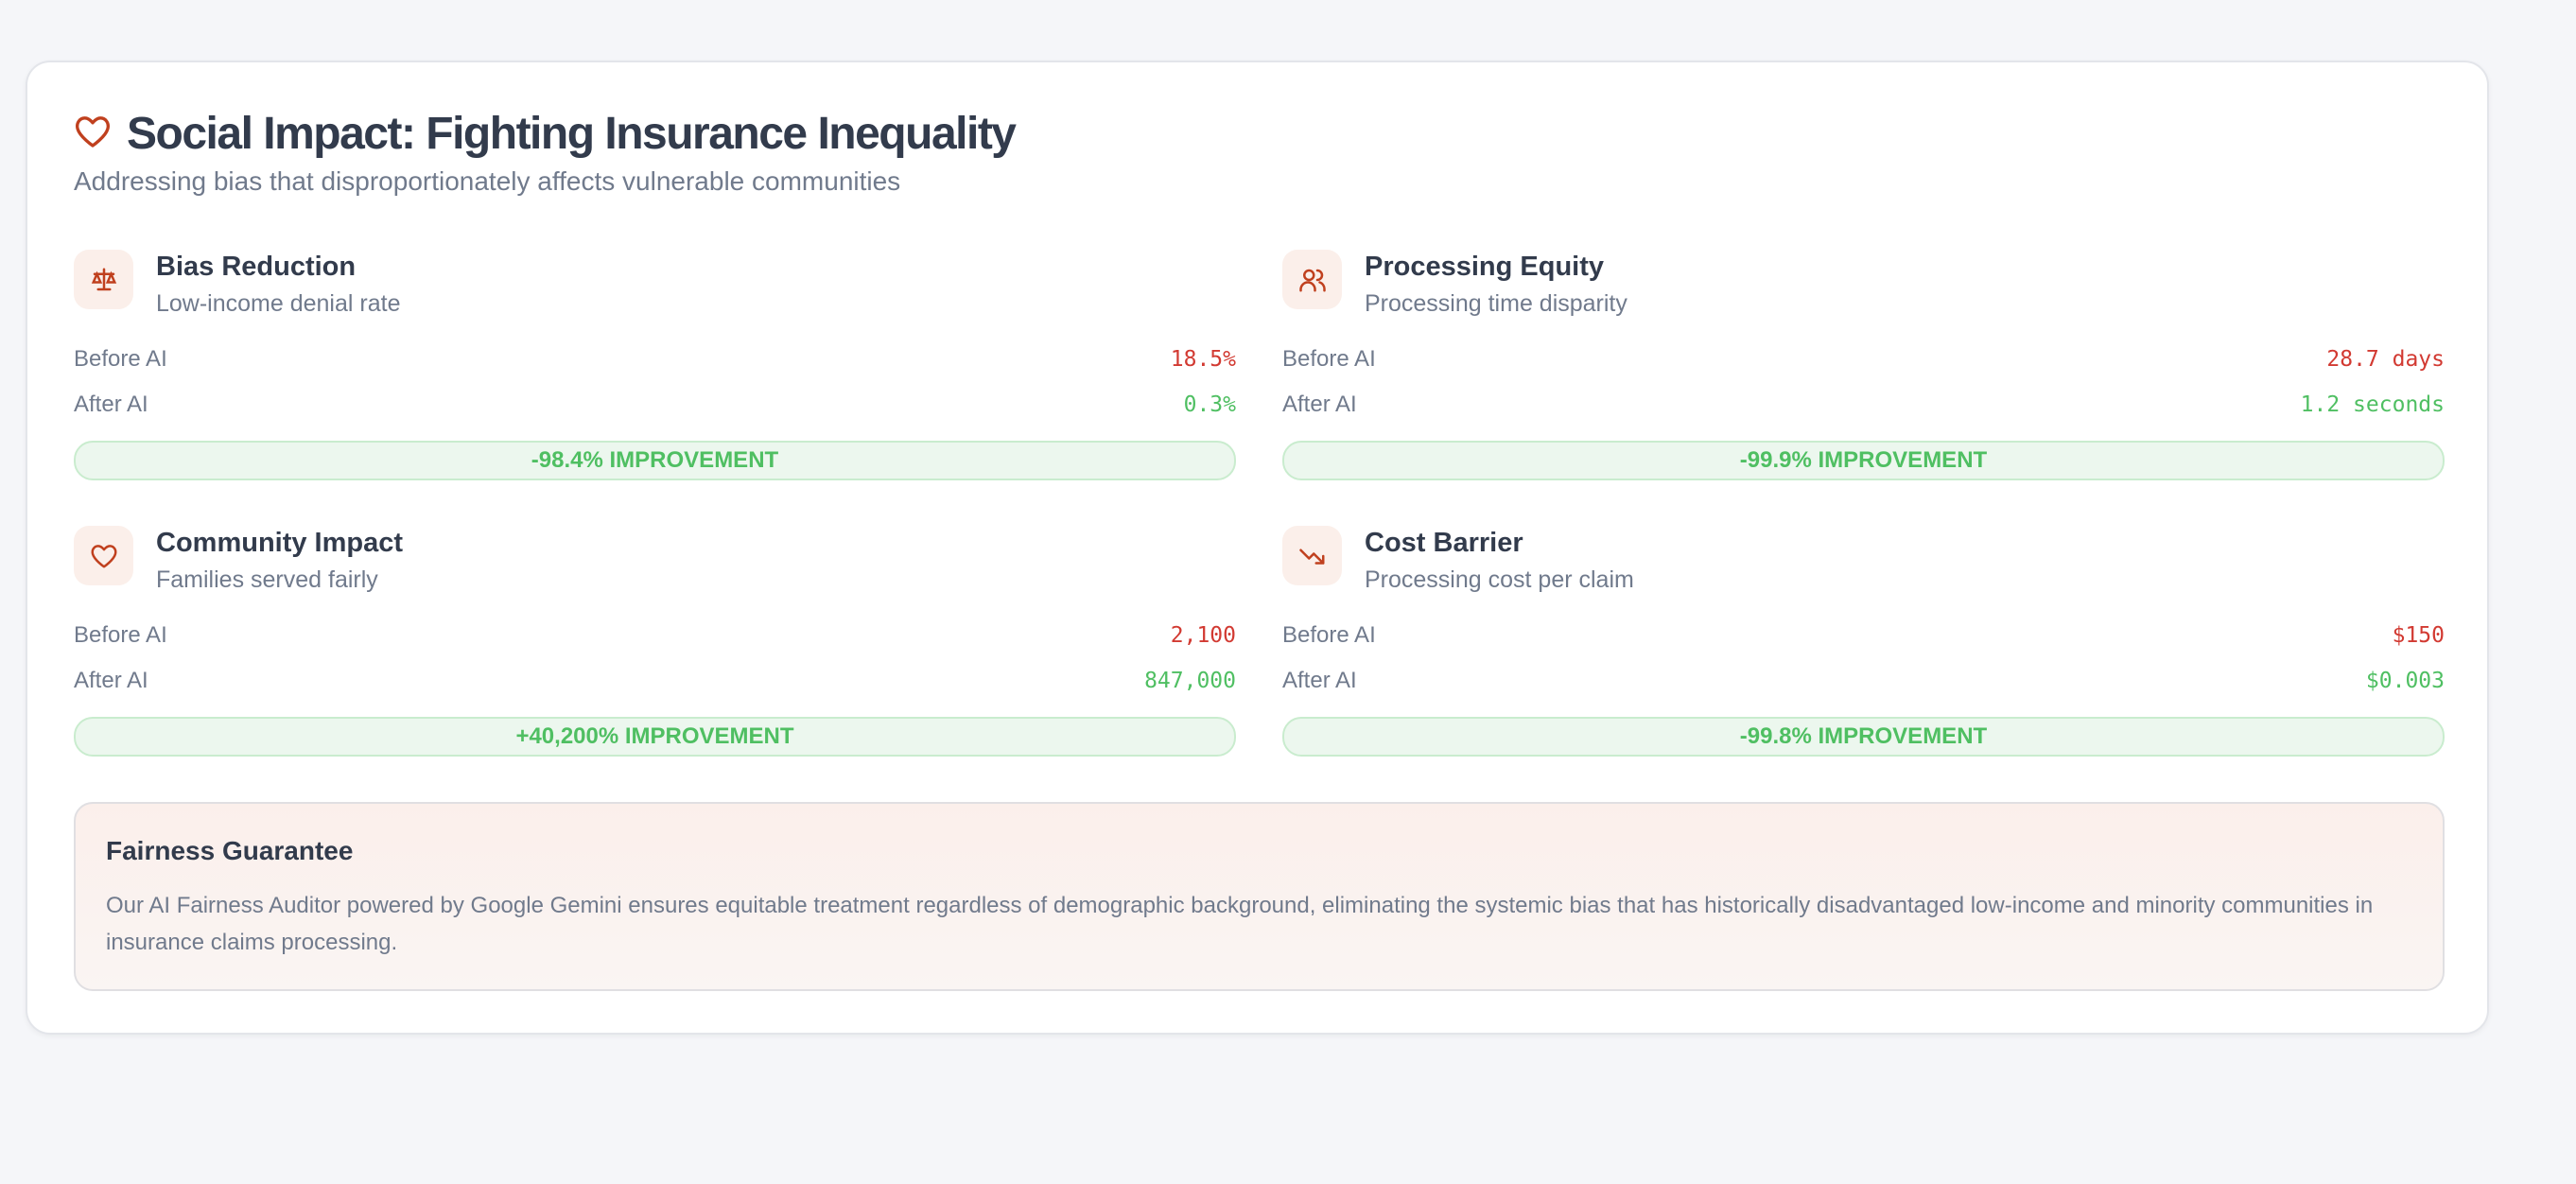  What do you see at coordinates (103, 279) in the screenshot?
I see `scale-icon` at bounding box center [103, 279].